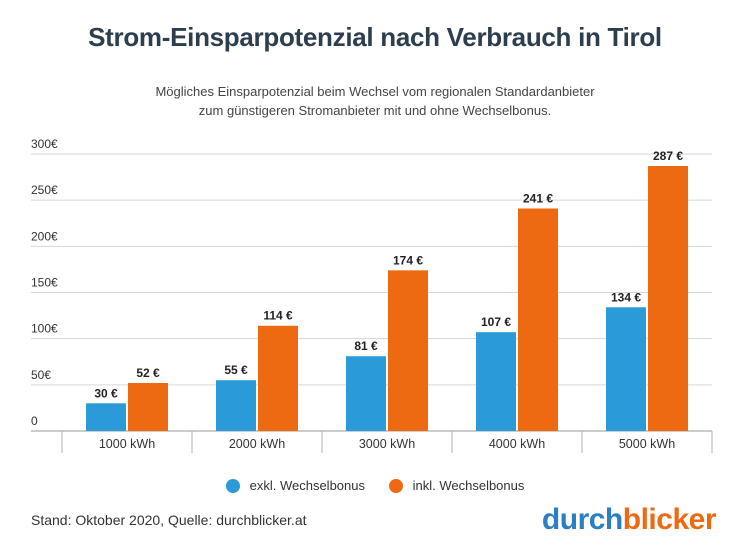 The height and width of the screenshot is (550, 750). I want to click on brand-logo: durchblicker, so click(629, 520).